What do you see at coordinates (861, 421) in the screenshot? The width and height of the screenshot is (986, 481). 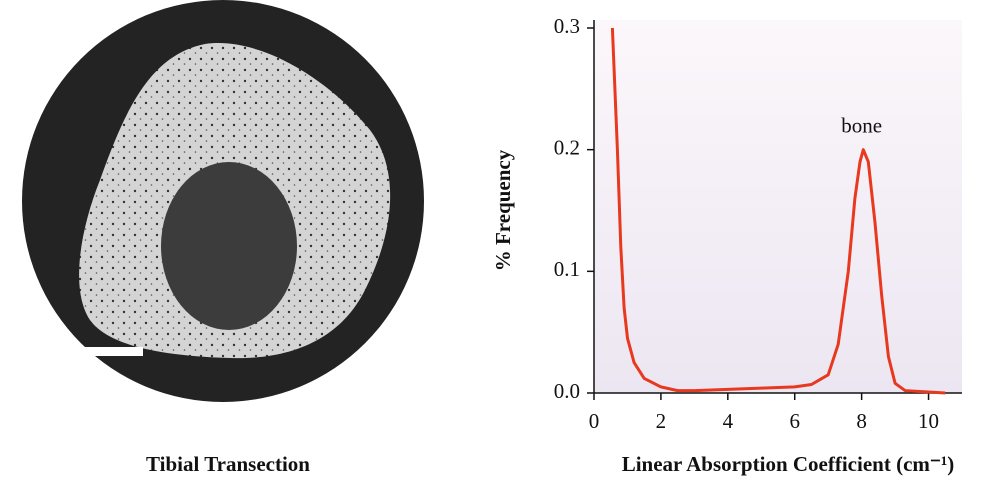 I see `x-tick-label: 8` at bounding box center [861, 421].